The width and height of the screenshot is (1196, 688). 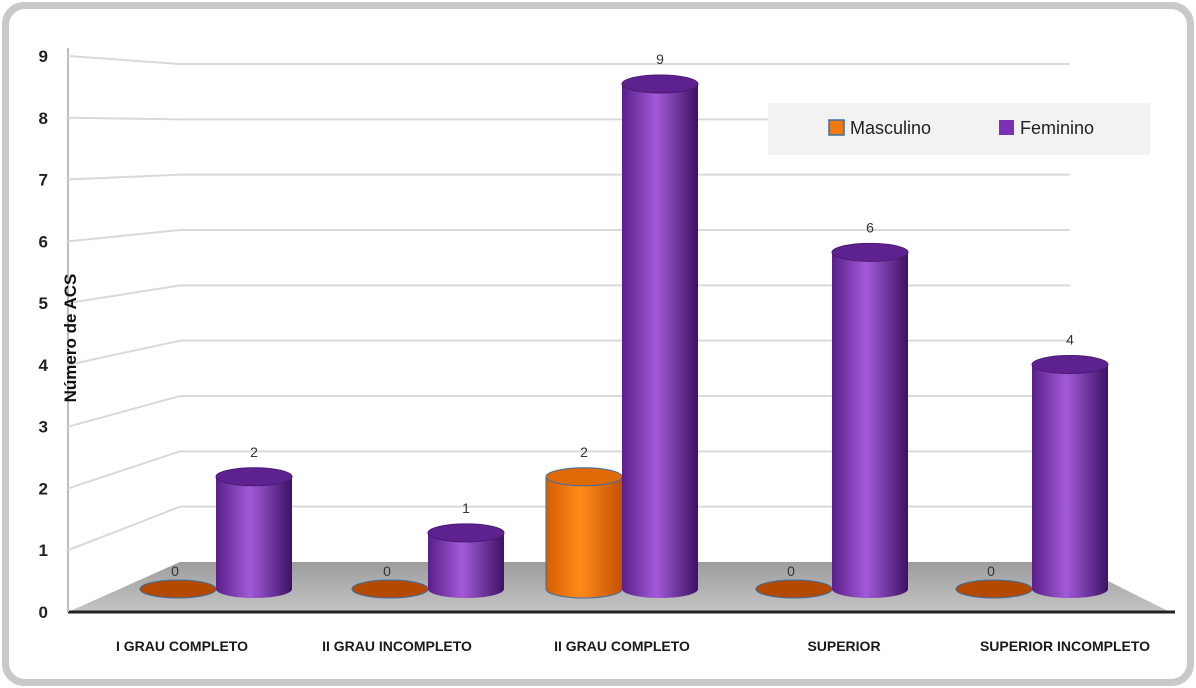 I want to click on y-tick-label: 1, so click(x=43, y=550).